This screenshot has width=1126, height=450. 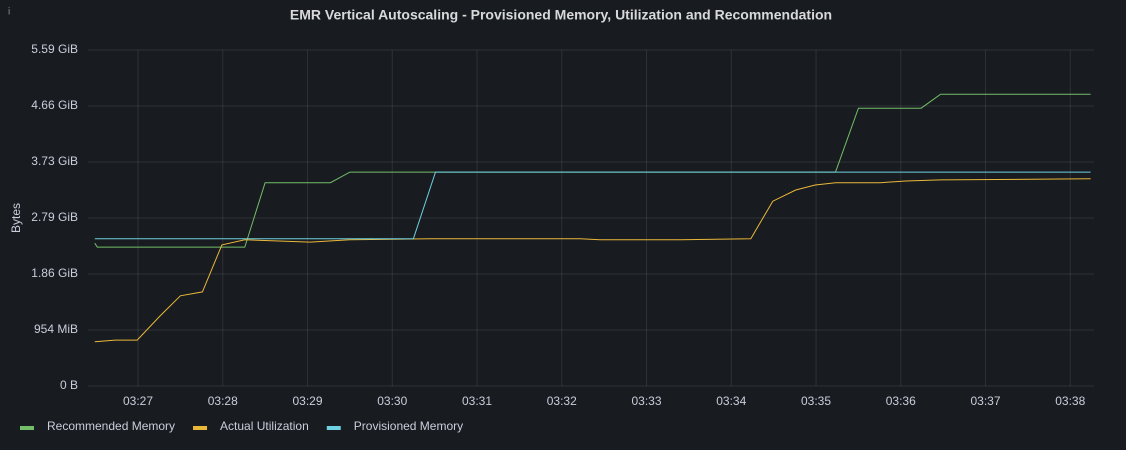 What do you see at coordinates (54, 217) in the screenshot?
I see `y-tick-label: 2.79 GiB` at bounding box center [54, 217].